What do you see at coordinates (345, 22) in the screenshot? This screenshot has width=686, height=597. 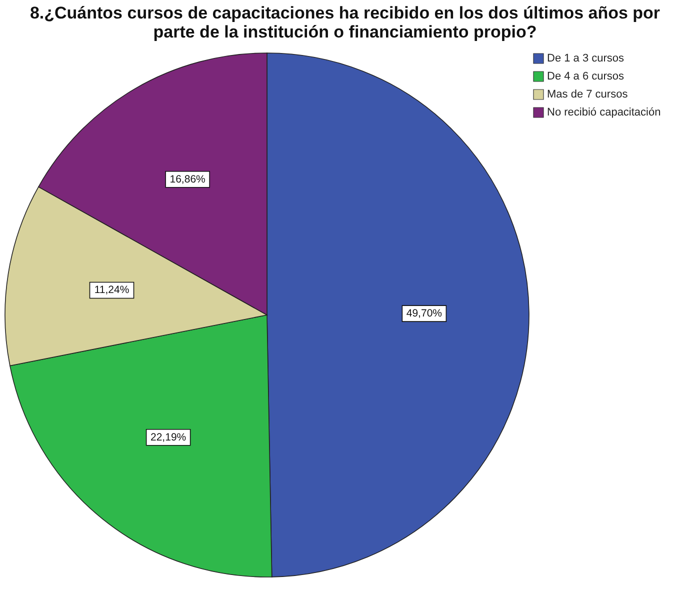 I see `chart-title: 8.¿Cuántos cursos de capacitaciones ha recibido en los dos últimos años por parte de la institución o financiamiento propio?` at bounding box center [345, 22].